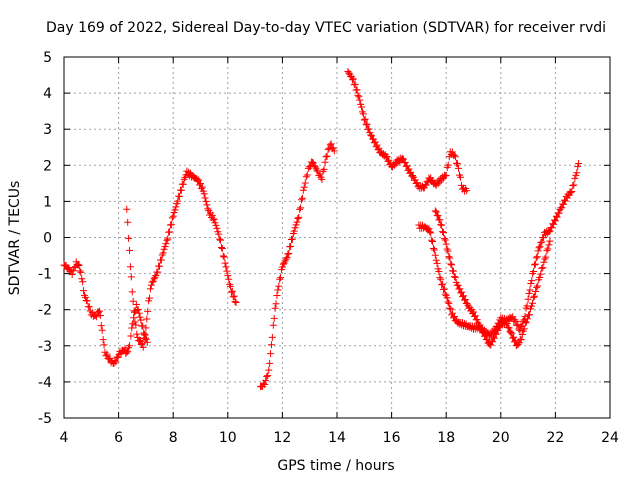 This screenshot has height=480, width=640. I want to click on y-tick-label: -3, so click(45, 347).